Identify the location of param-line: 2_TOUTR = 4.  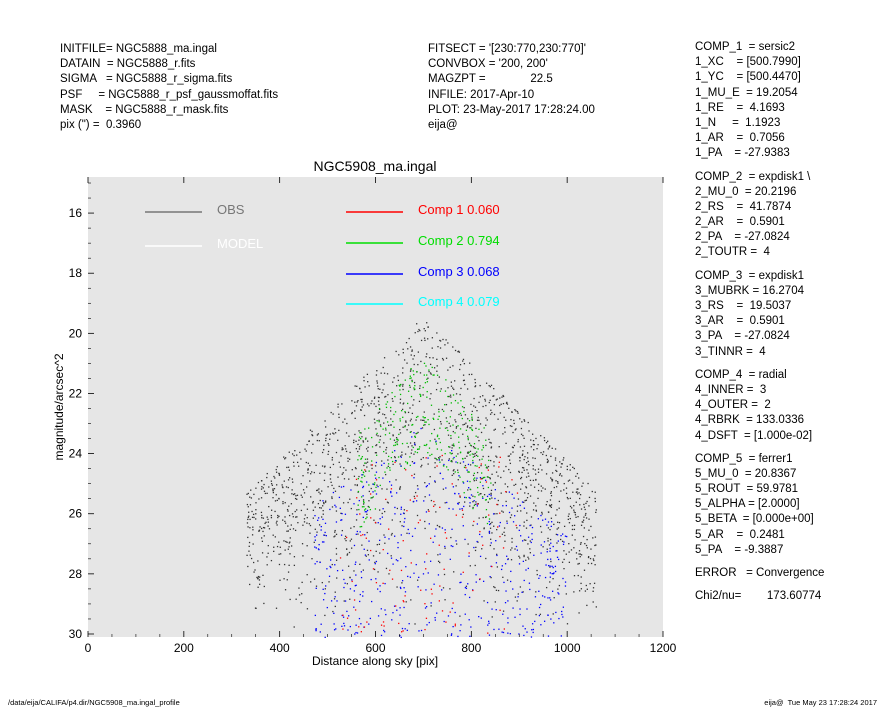
(732, 252).